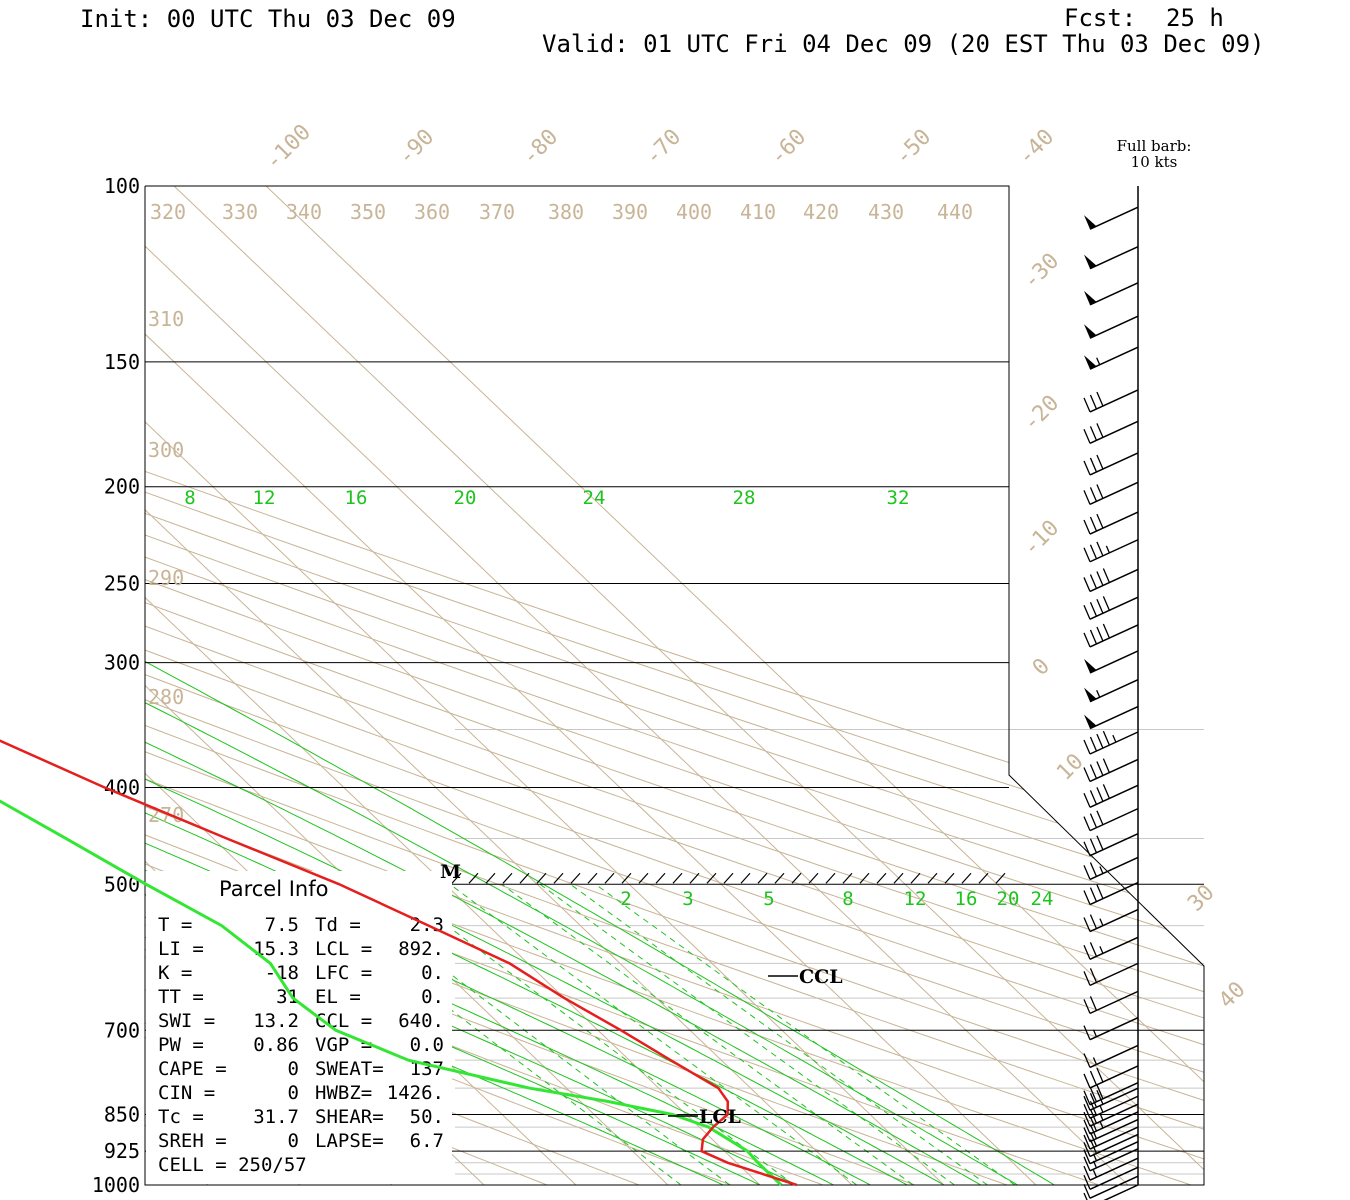 Image resolution: width=1350 pixels, height=1200 pixels. What do you see at coordinates (122, 663) in the screenshot?
I see `pressure-label: 300` at bounding box center [122, 663].